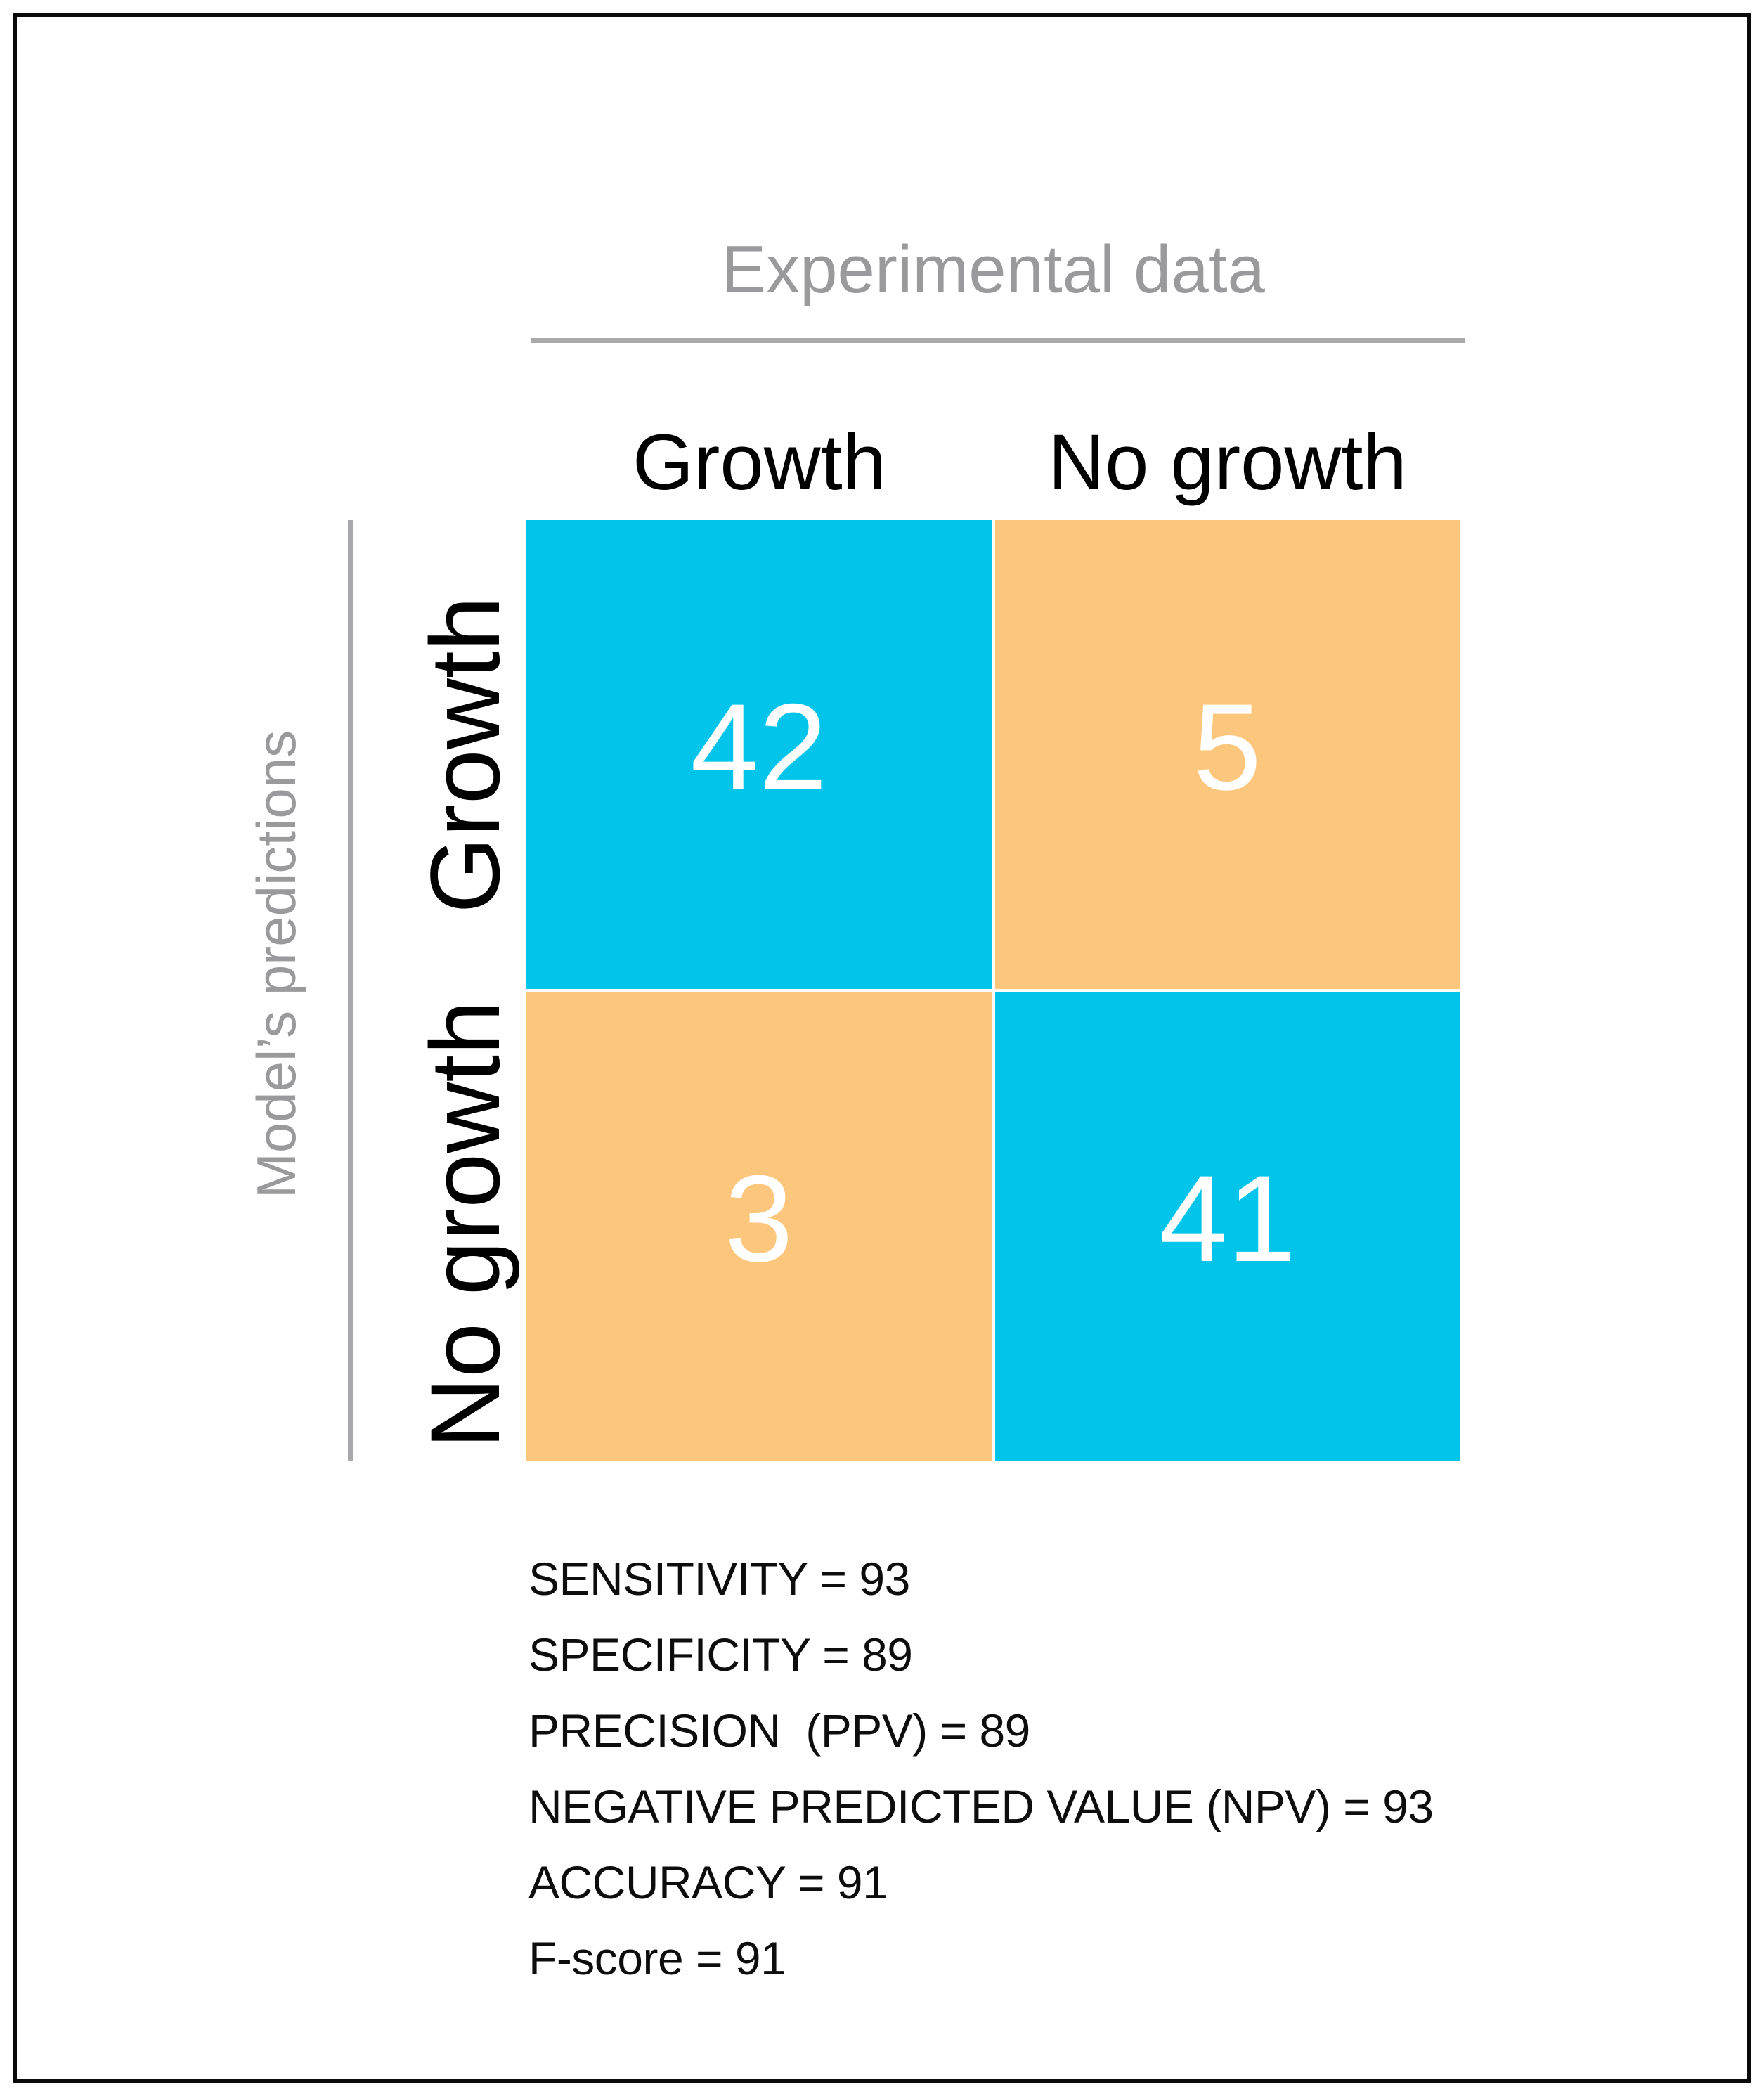 The image size is (1764, 2096). Describe the element at coordinates (759, 747) in the screenshot. I see `cell-value: 42` at that location.